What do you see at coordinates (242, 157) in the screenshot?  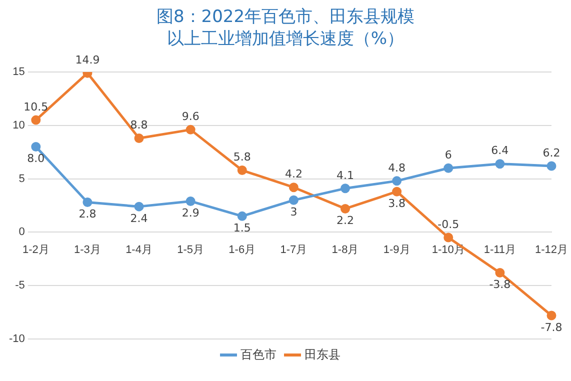 I see `data-label: 5.8` at bounding box center [242, 157].